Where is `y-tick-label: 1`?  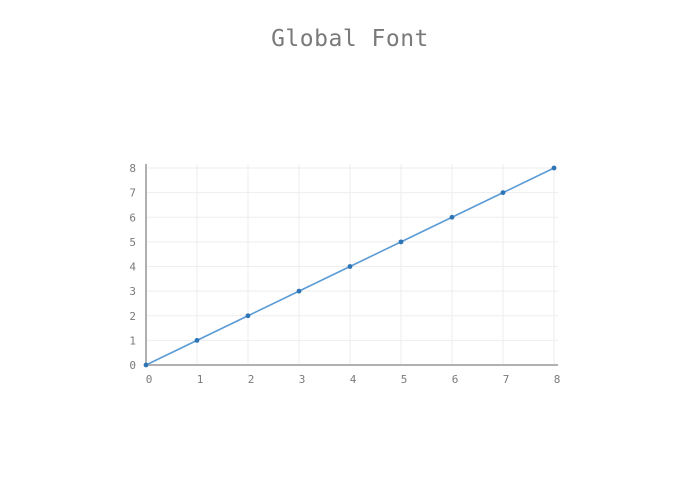
y-tick-label: 1 is located at coordinates (132, 340).